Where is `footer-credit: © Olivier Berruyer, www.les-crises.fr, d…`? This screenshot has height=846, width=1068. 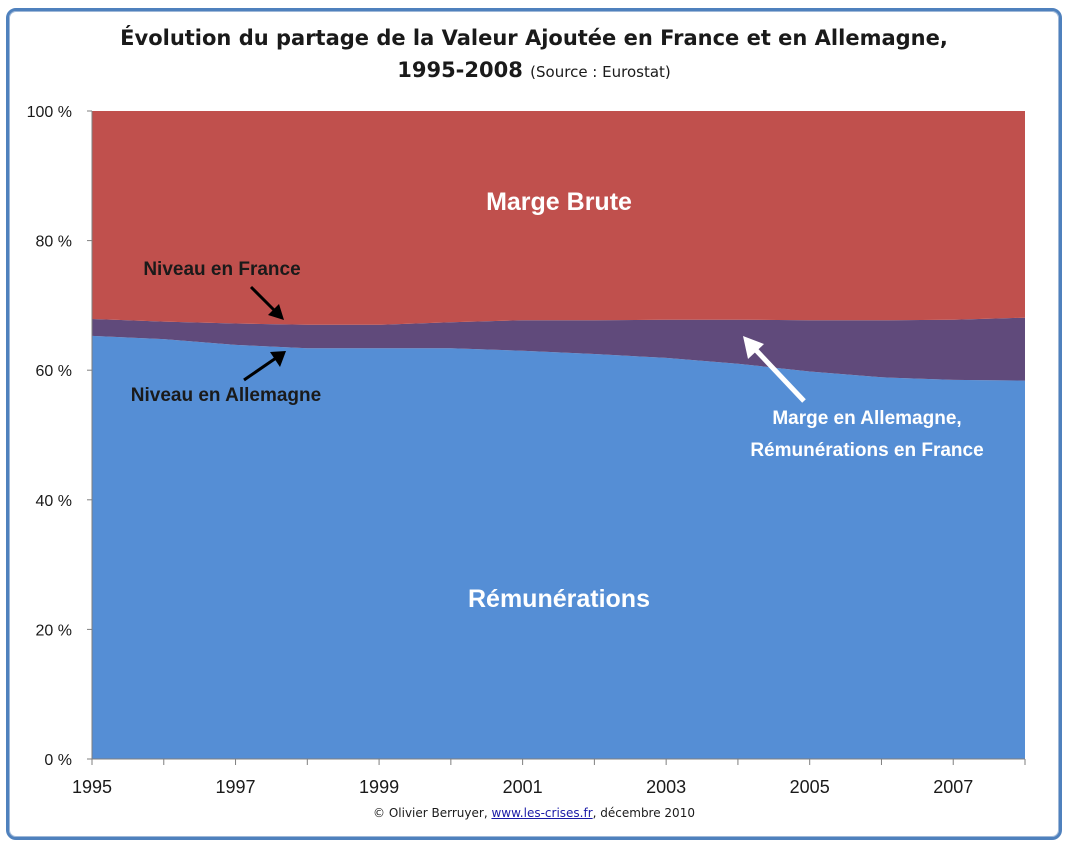 footer-credit: © Olivier Berruyer, www.les-crises.fr, d… is located at coordinates (534, 813).